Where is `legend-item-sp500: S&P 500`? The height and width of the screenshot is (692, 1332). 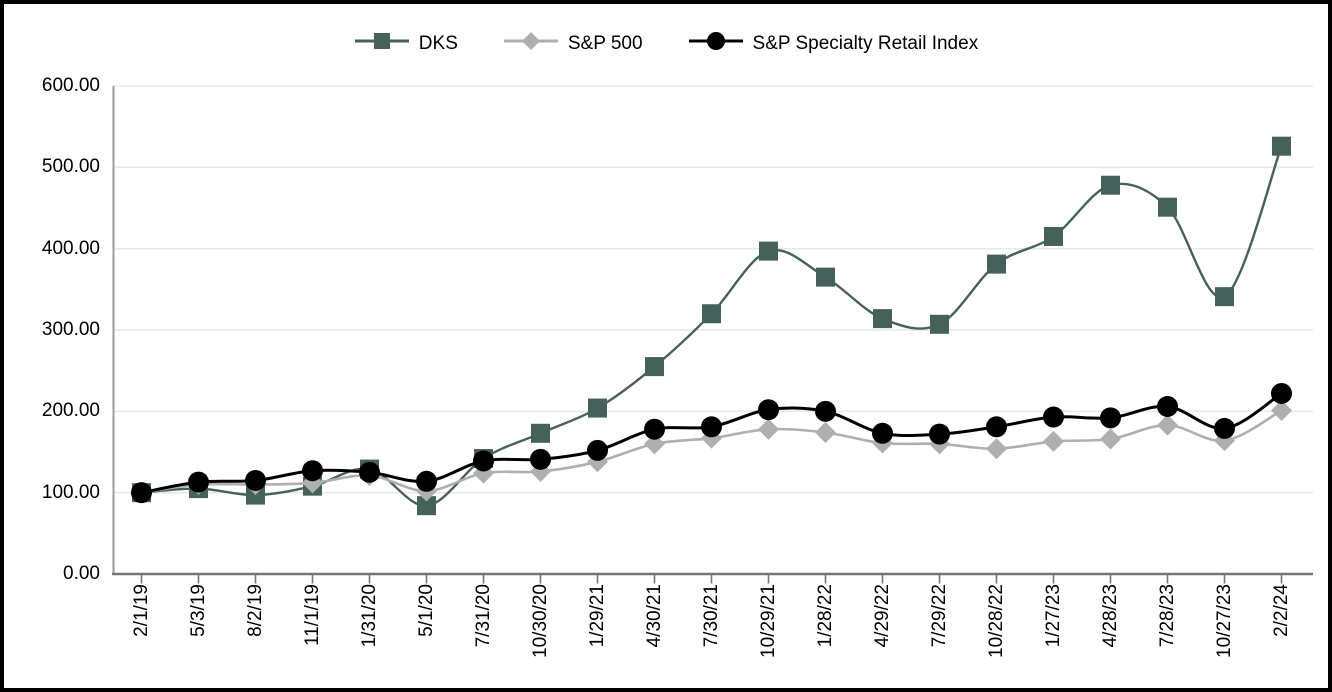
legend-item-sp500: S&P 500 is located at coordinates (573, 43).